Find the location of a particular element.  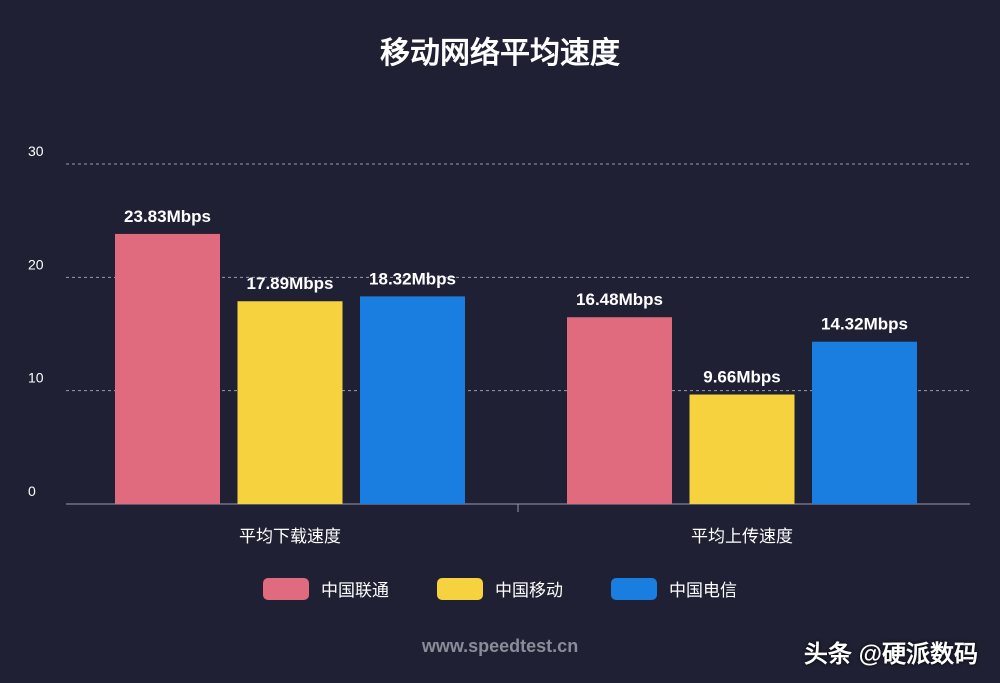

x-tick-label: 平均下载速度 is located at coordinates (290, 536).